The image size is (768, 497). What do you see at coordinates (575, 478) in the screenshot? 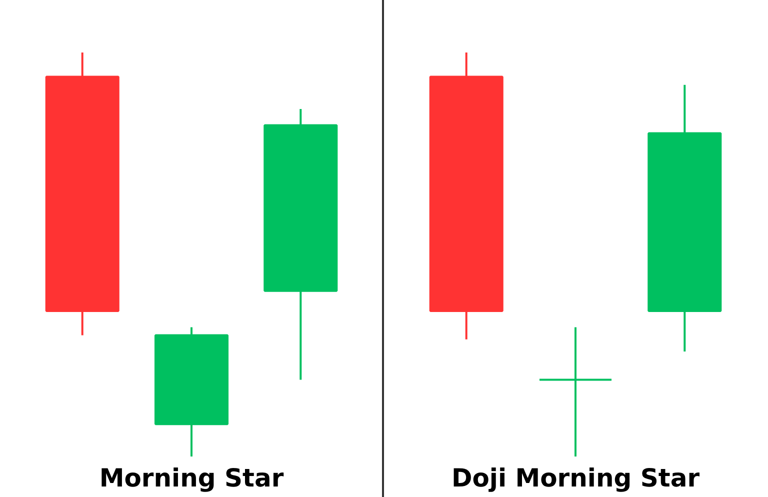
I see `text: Doji Morning Star` at bounding box center [575, 478].